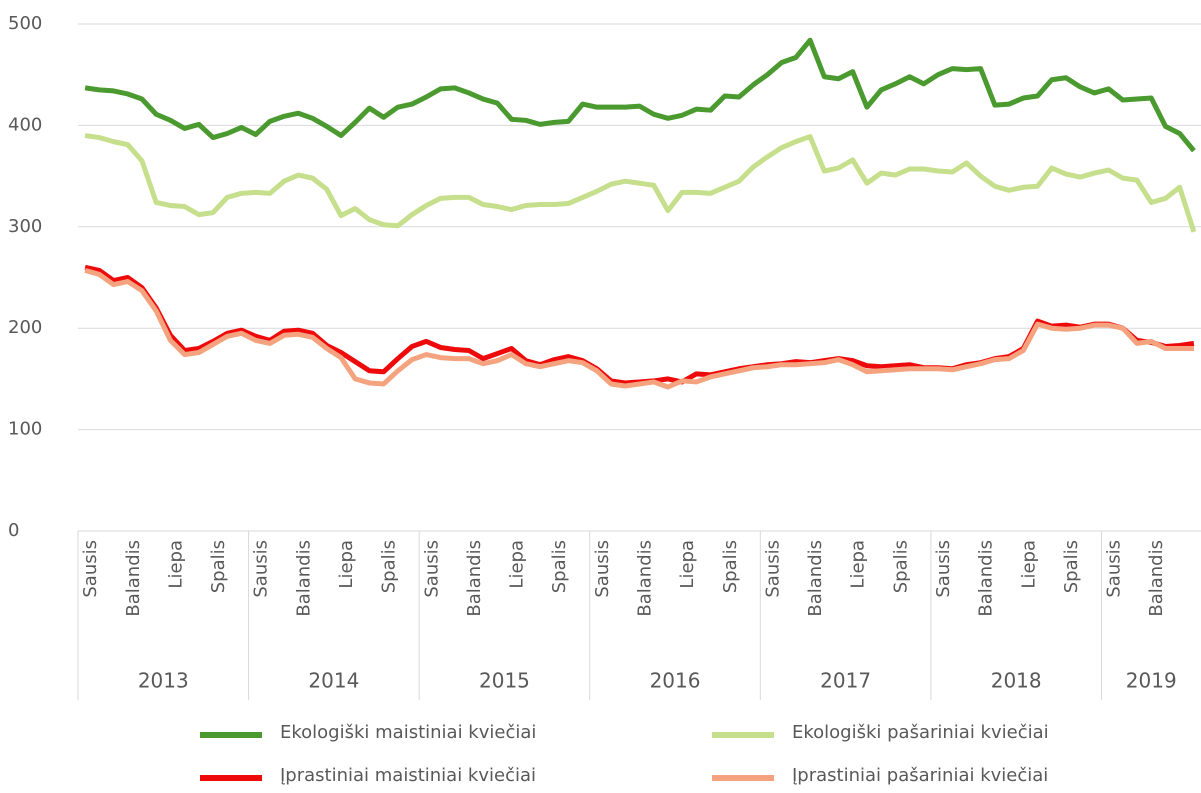 This screenshot has height=793, width=1201. I want to click on legend-label: Įprastiniai maistiniai kviečiai, so click(408, 775).